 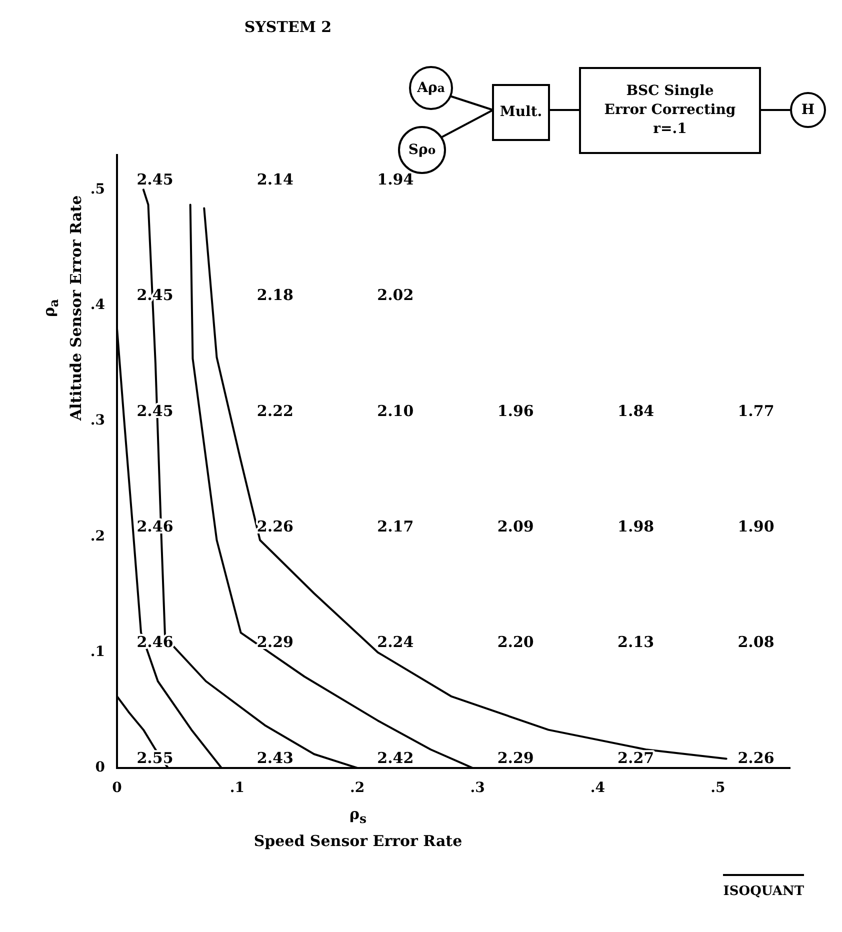 What do you see at coordinates (756, 642) in the screenshot?
I see `annotation: 2.08` at bounding box center [756, 642].